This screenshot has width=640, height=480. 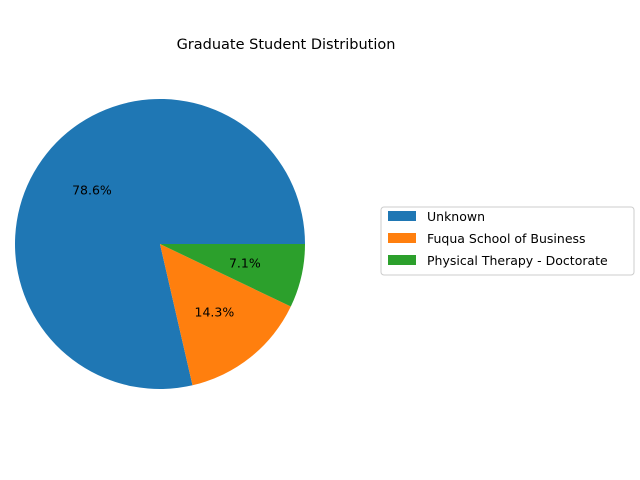 I want to click on chart-title: Graduate Student Distribution, so click(x=286, y=45).